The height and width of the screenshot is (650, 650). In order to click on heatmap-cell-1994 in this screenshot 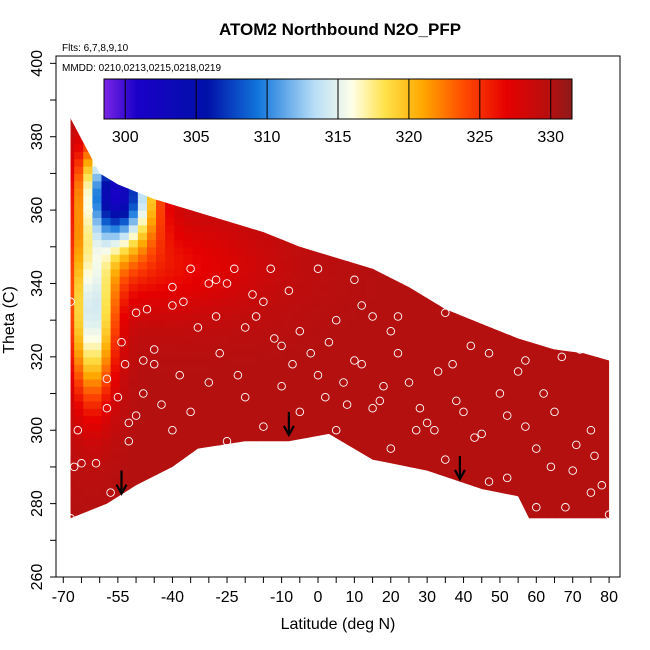, I will do `click(352, 228)`.